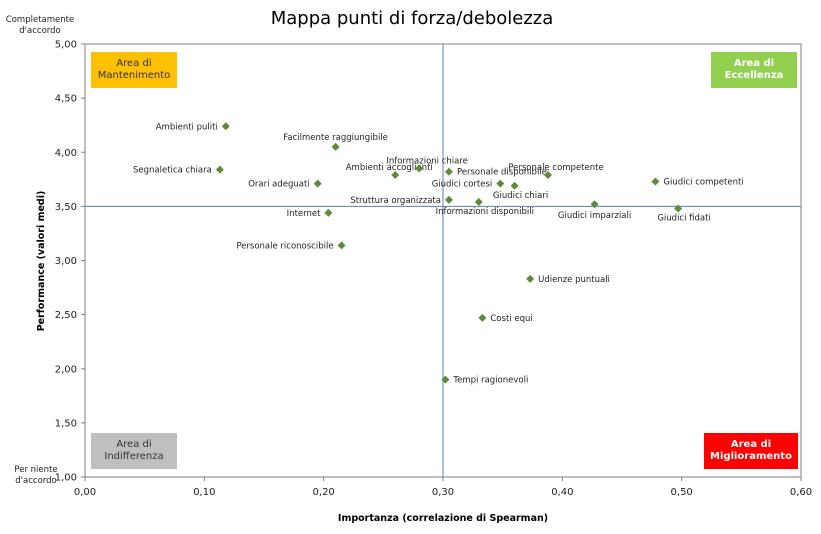 This screenshot has width=821, height=534. Describe the element at coordinates (35, 470) in the screenshot. I see `y-bottom-caption: Per niente` at that location.